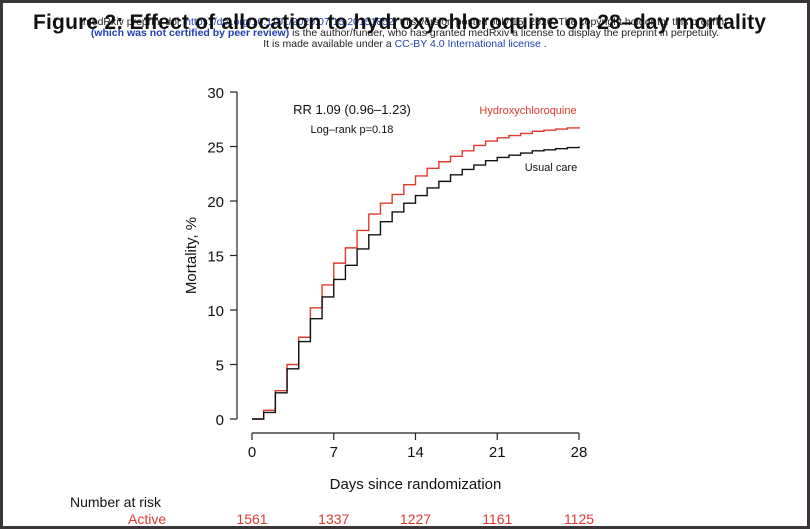 The height and width of the screenshot is (529, 810). What do you see at coordinates (467, 44) in the screenshot?
I see `license-link: CC-BY 4.0 International license` at bounding box center [467, 44].